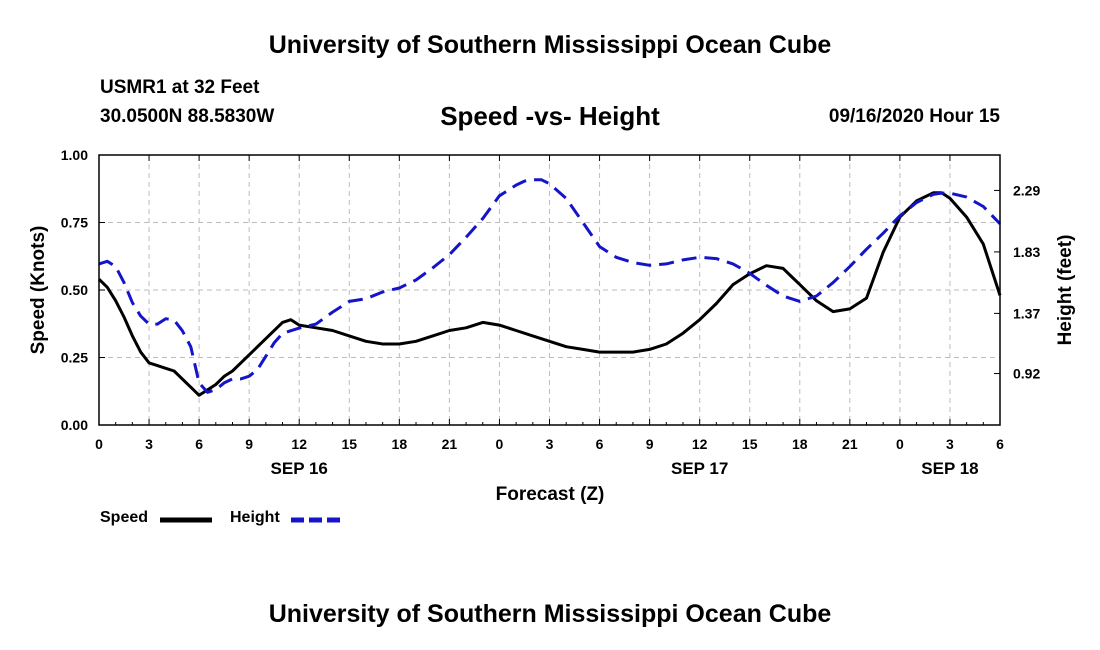 The height and width of the screenshot is (650, 1100). I want to click on y2-tick-label: 0.92, so click(1026, 374).